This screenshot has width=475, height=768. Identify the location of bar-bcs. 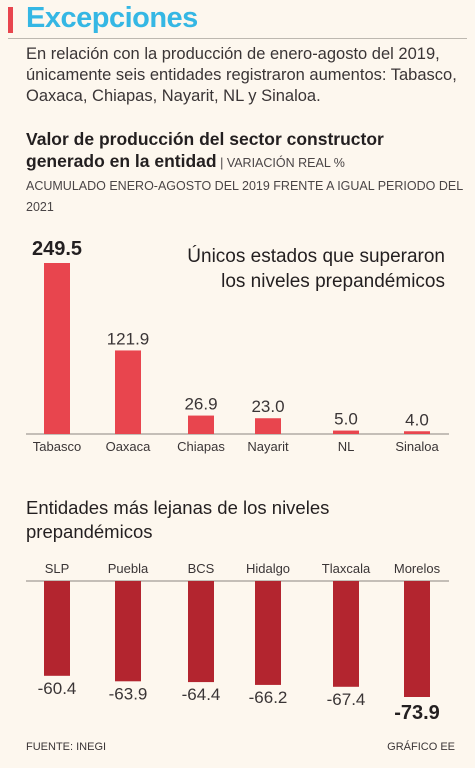
(201, 632).